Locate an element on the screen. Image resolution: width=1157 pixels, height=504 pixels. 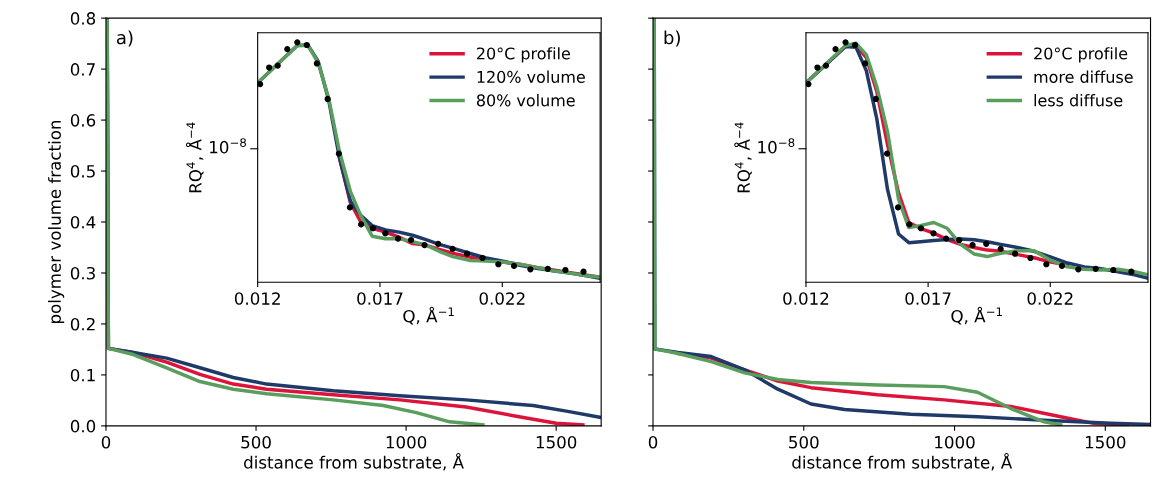
y-tick-label: 0.8 is located at coordinates (83, 18).